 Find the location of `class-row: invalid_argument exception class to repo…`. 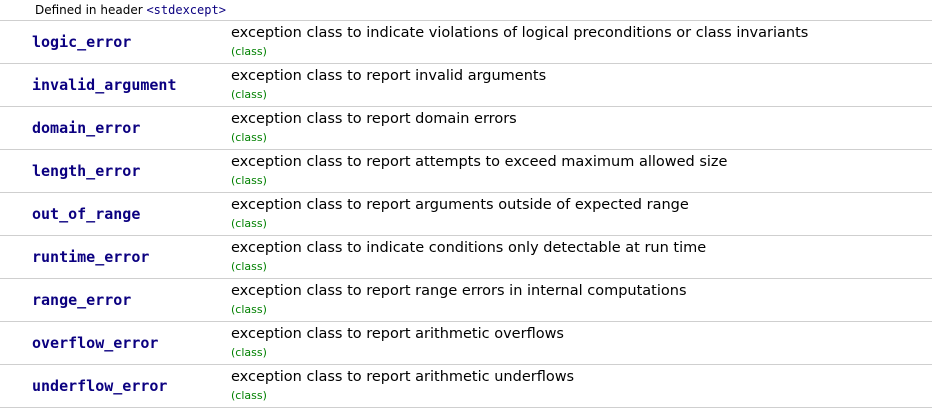

class-row: invalid_argument exception class to repo… is located at coordinates (466, 85).